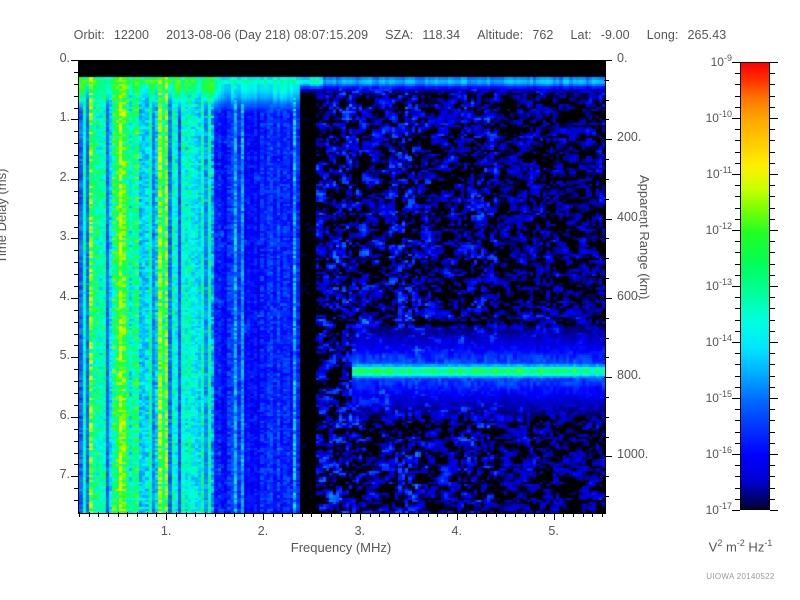 This screenshot has height=600, width=800. I want to click on y-tick-label: 7., so click(64, 474).